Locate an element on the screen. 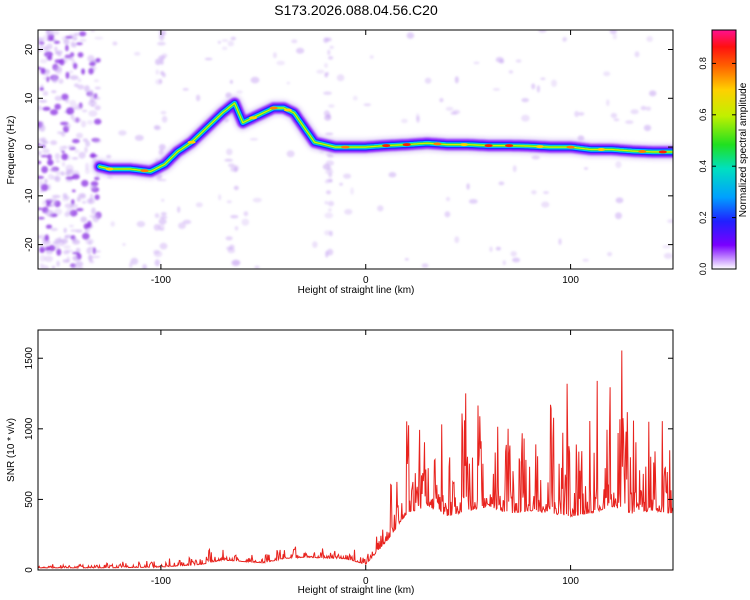 This screenshot has width=750, height=600. snr-x-tick-label: 100 is located at coordinates (570, 581).